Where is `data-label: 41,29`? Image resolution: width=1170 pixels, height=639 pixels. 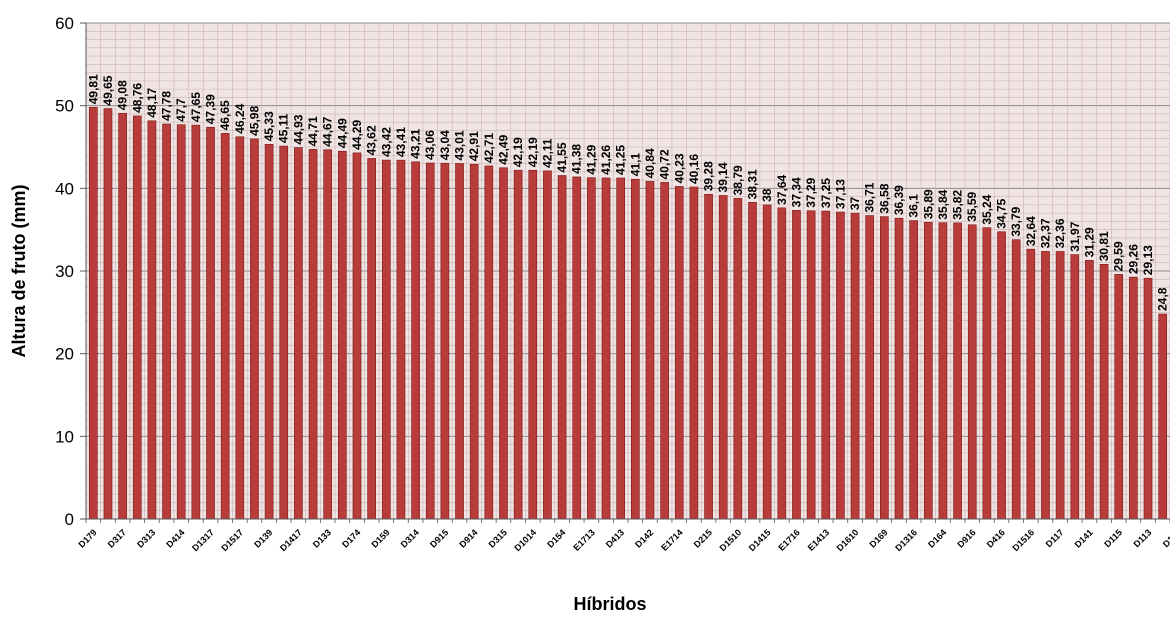 data-label: 41,29 is located at coordinates (591, 159).